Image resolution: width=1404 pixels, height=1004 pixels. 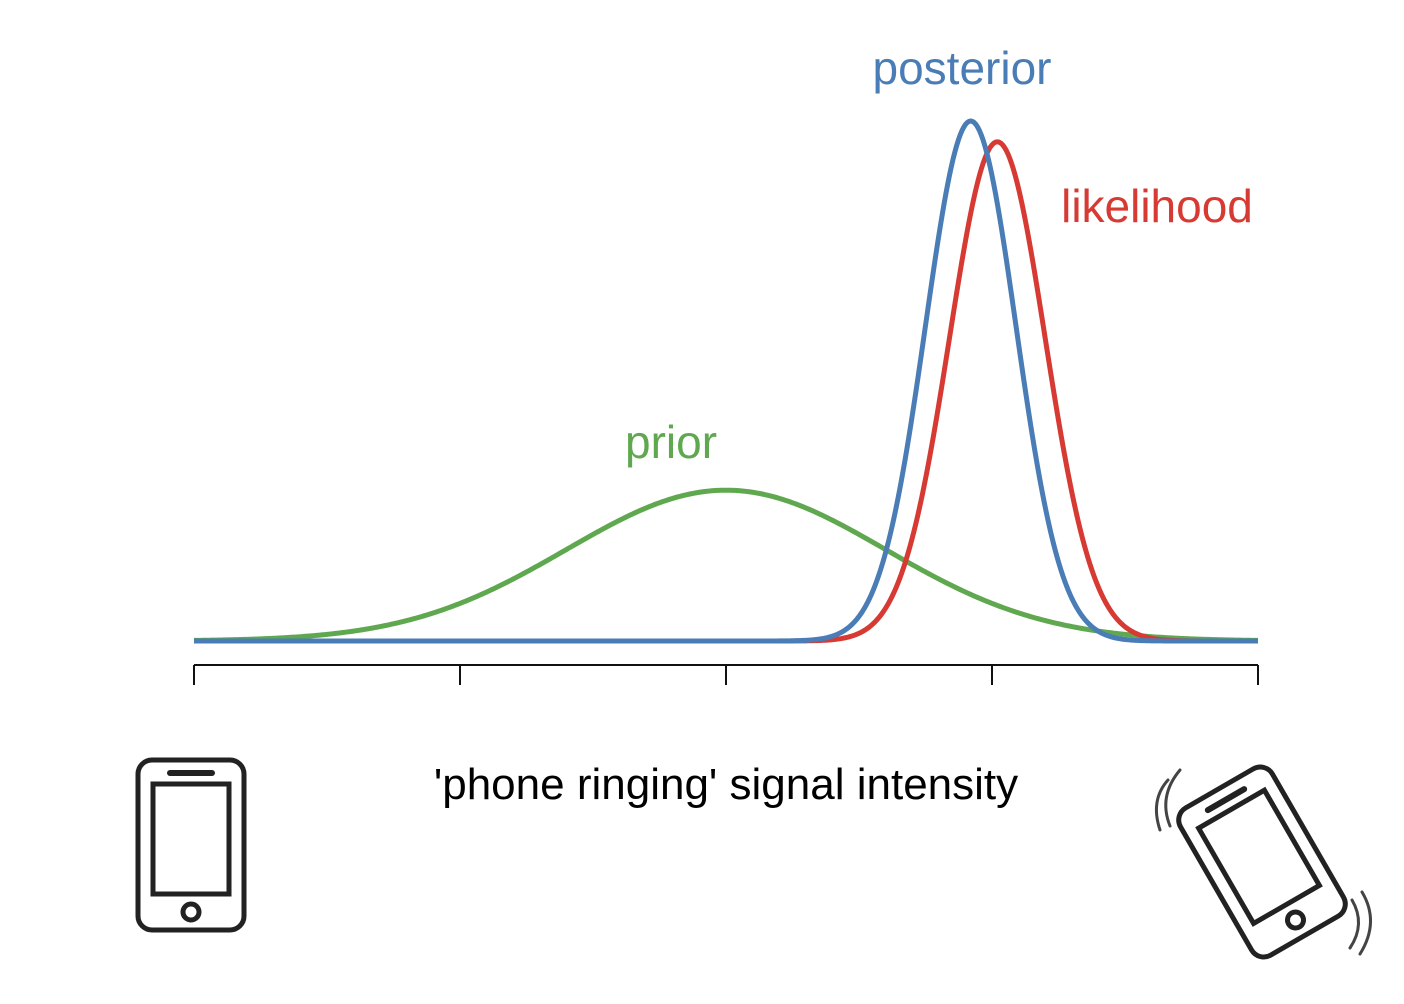 What do you see at coordinates (726, 674) in the screenshot?
I see `x-axis` at bounding box center [726, 674].